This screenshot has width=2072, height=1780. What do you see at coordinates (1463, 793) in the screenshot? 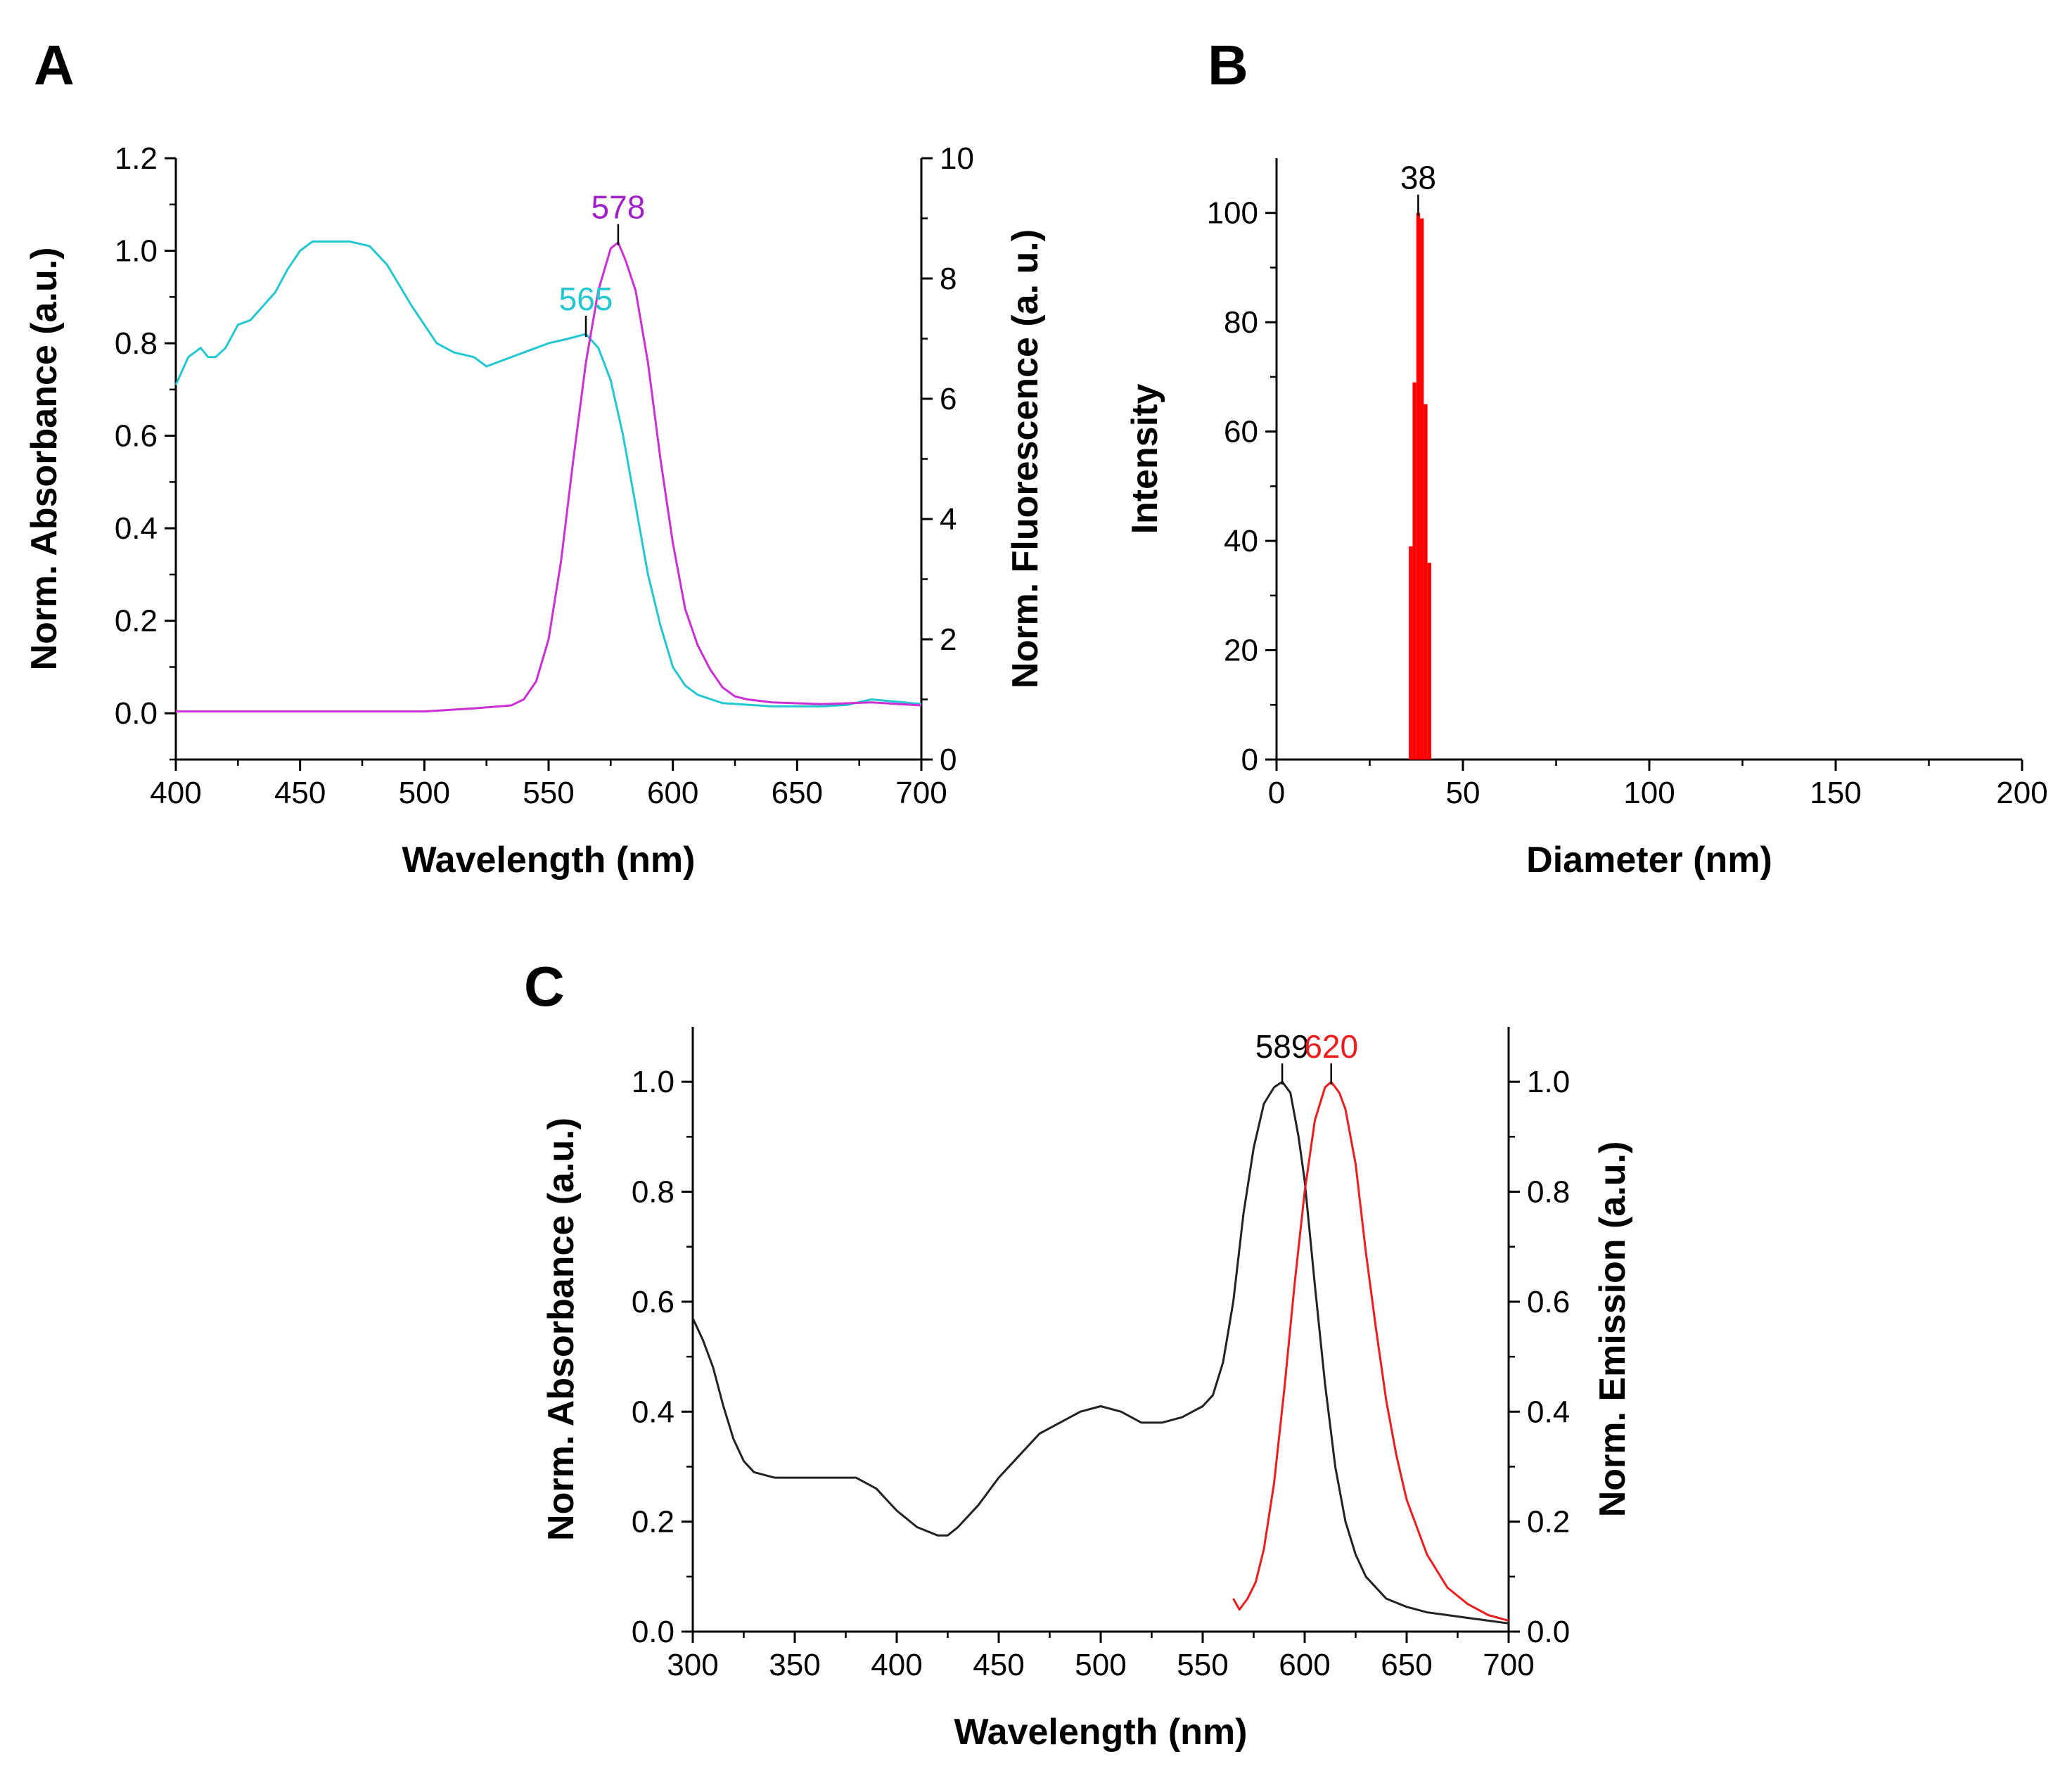
I see `x-tick-label: 50` at bounding box center [1463, 793].